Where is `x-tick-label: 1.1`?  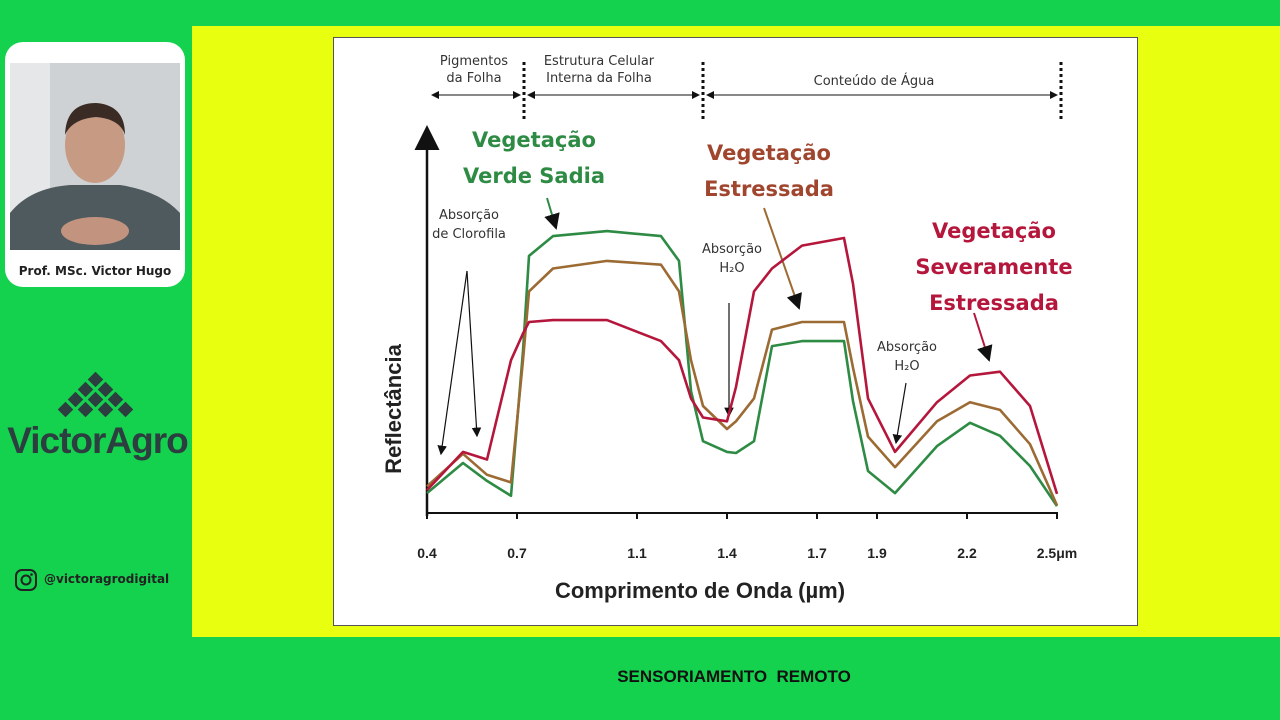
x-tick-label: 1.1 is located at coordinates (637, 553).